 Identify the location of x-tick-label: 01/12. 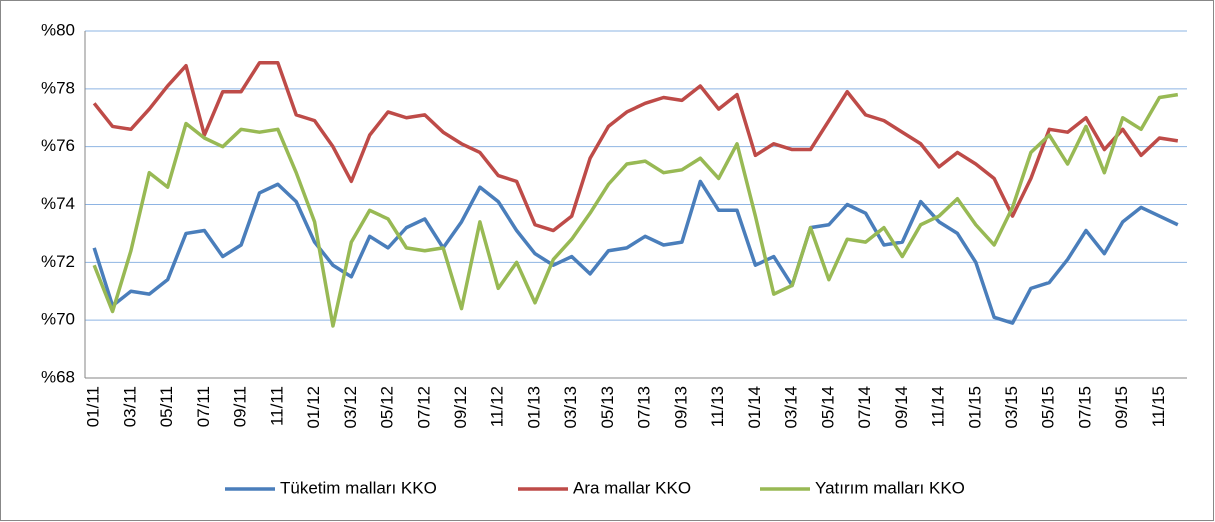
(313, 407).